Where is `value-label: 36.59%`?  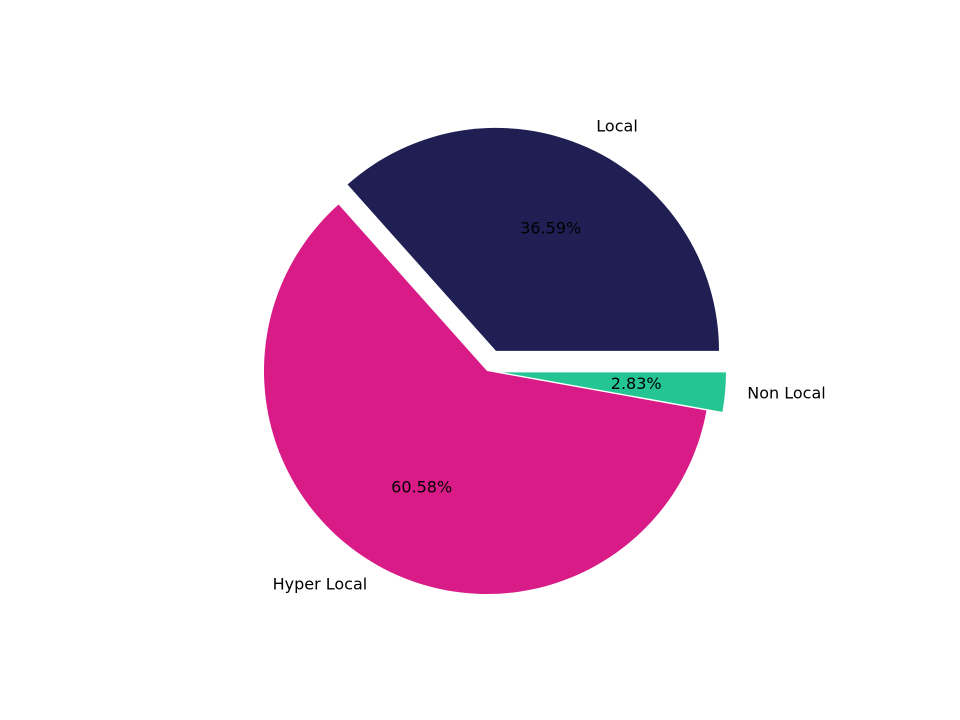
value-label: 36.59% is located at coordinates (550, 227).